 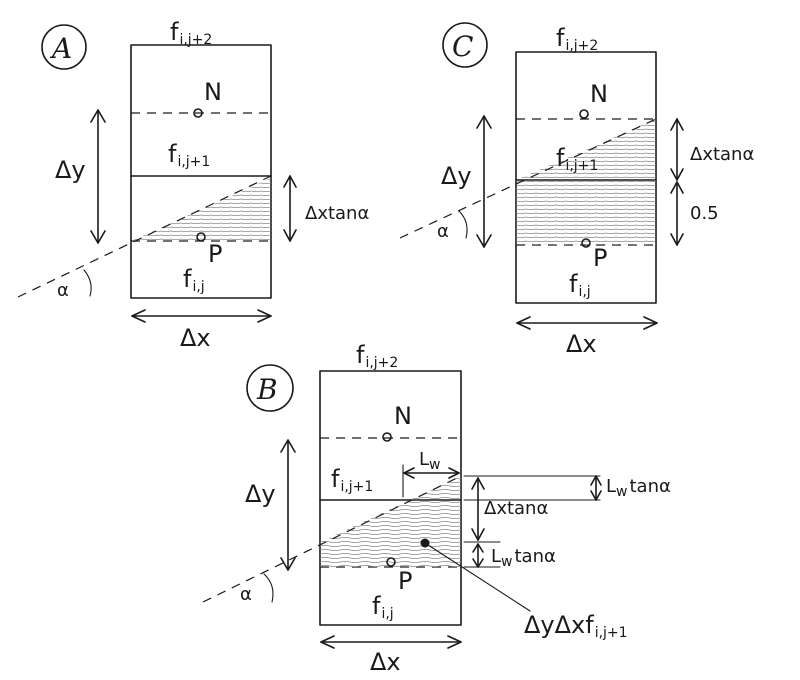 What do you see at coordinates (677, 187) in the screenshot?
I see `panel-c-half-arrowhead-up` at bounding box center [677, 187].